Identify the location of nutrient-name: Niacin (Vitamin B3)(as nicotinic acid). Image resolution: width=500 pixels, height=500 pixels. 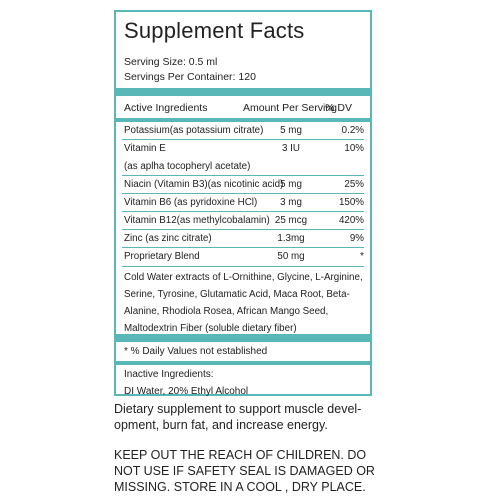
(204, 184).